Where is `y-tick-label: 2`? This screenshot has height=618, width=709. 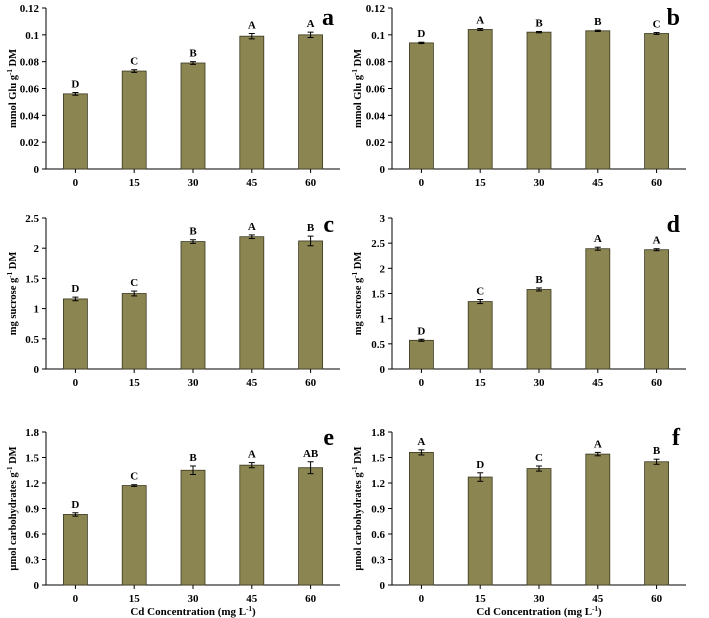
y-tick-label: 2 is located at coordinates (383, 269).